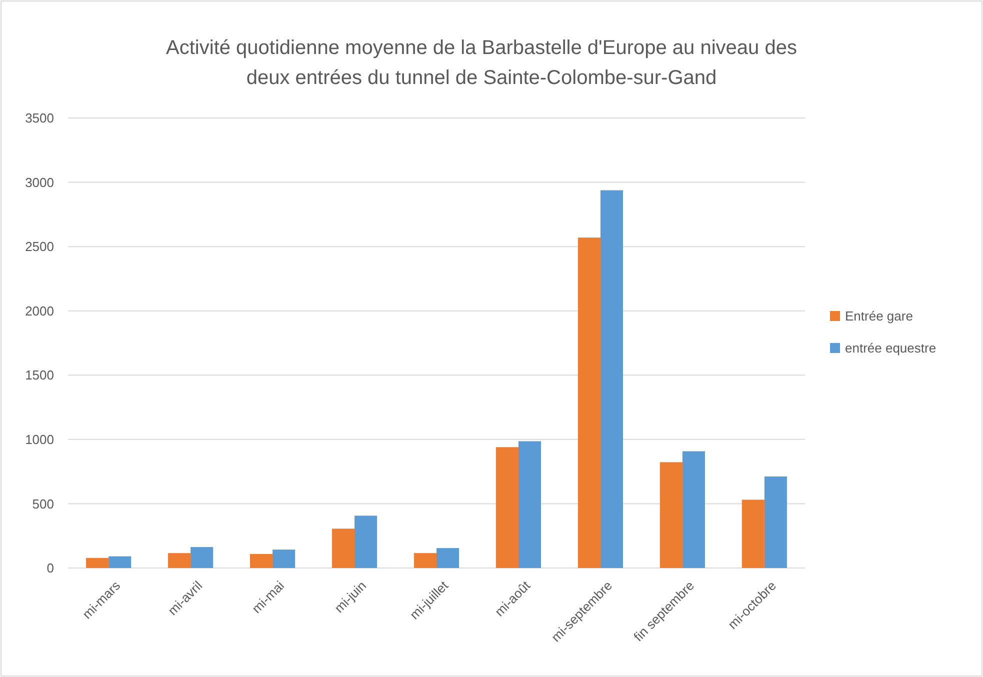 This screenshot has width=983, height=677. Describe the element at coordinates (39, 375) in the screenshot. I see `y-tick-label: 1500` at that location.